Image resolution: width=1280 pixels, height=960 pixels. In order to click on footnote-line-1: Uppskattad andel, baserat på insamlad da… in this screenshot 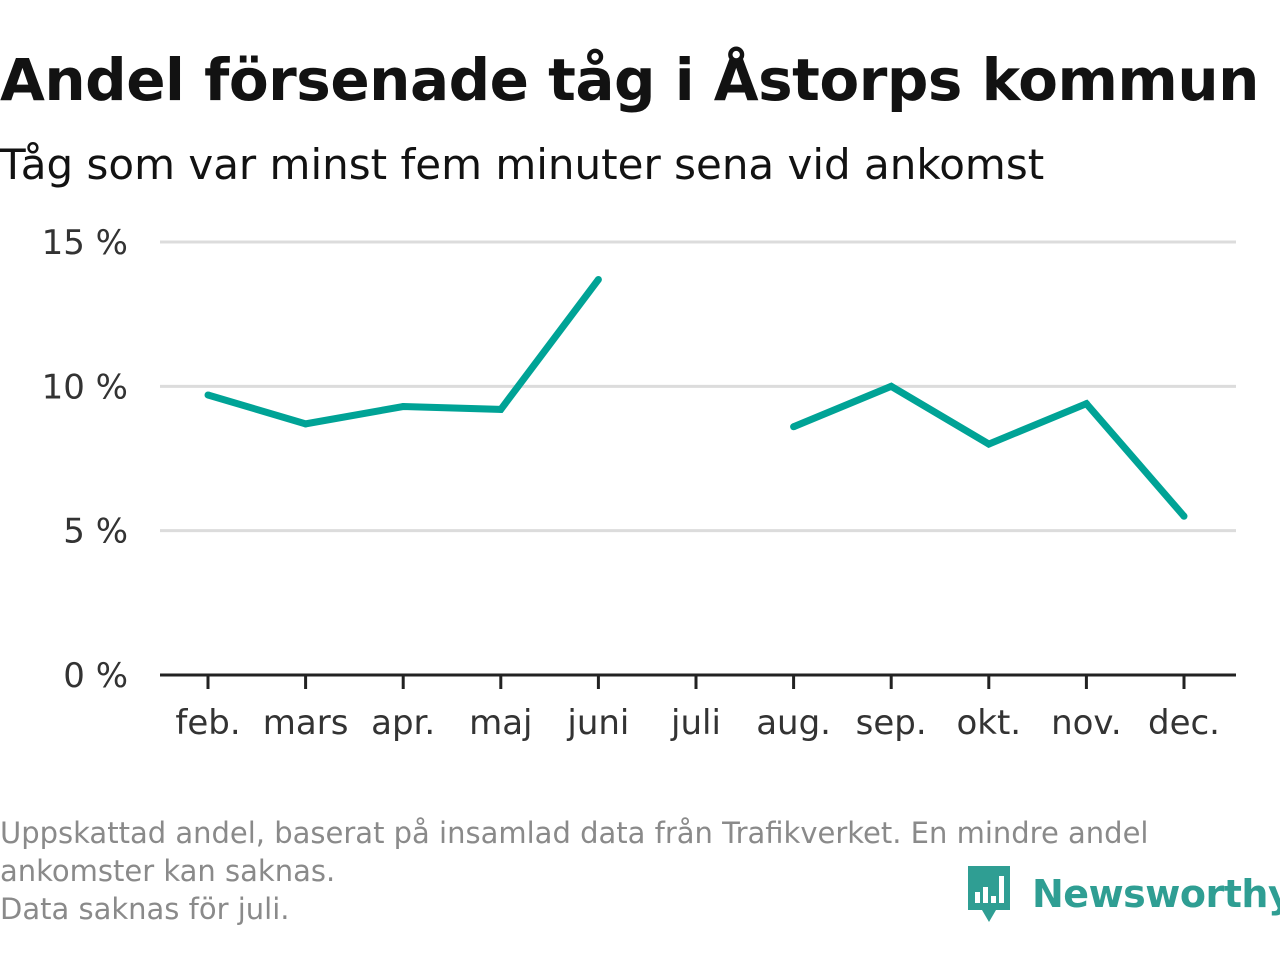, I will do `click(574, 833)`.